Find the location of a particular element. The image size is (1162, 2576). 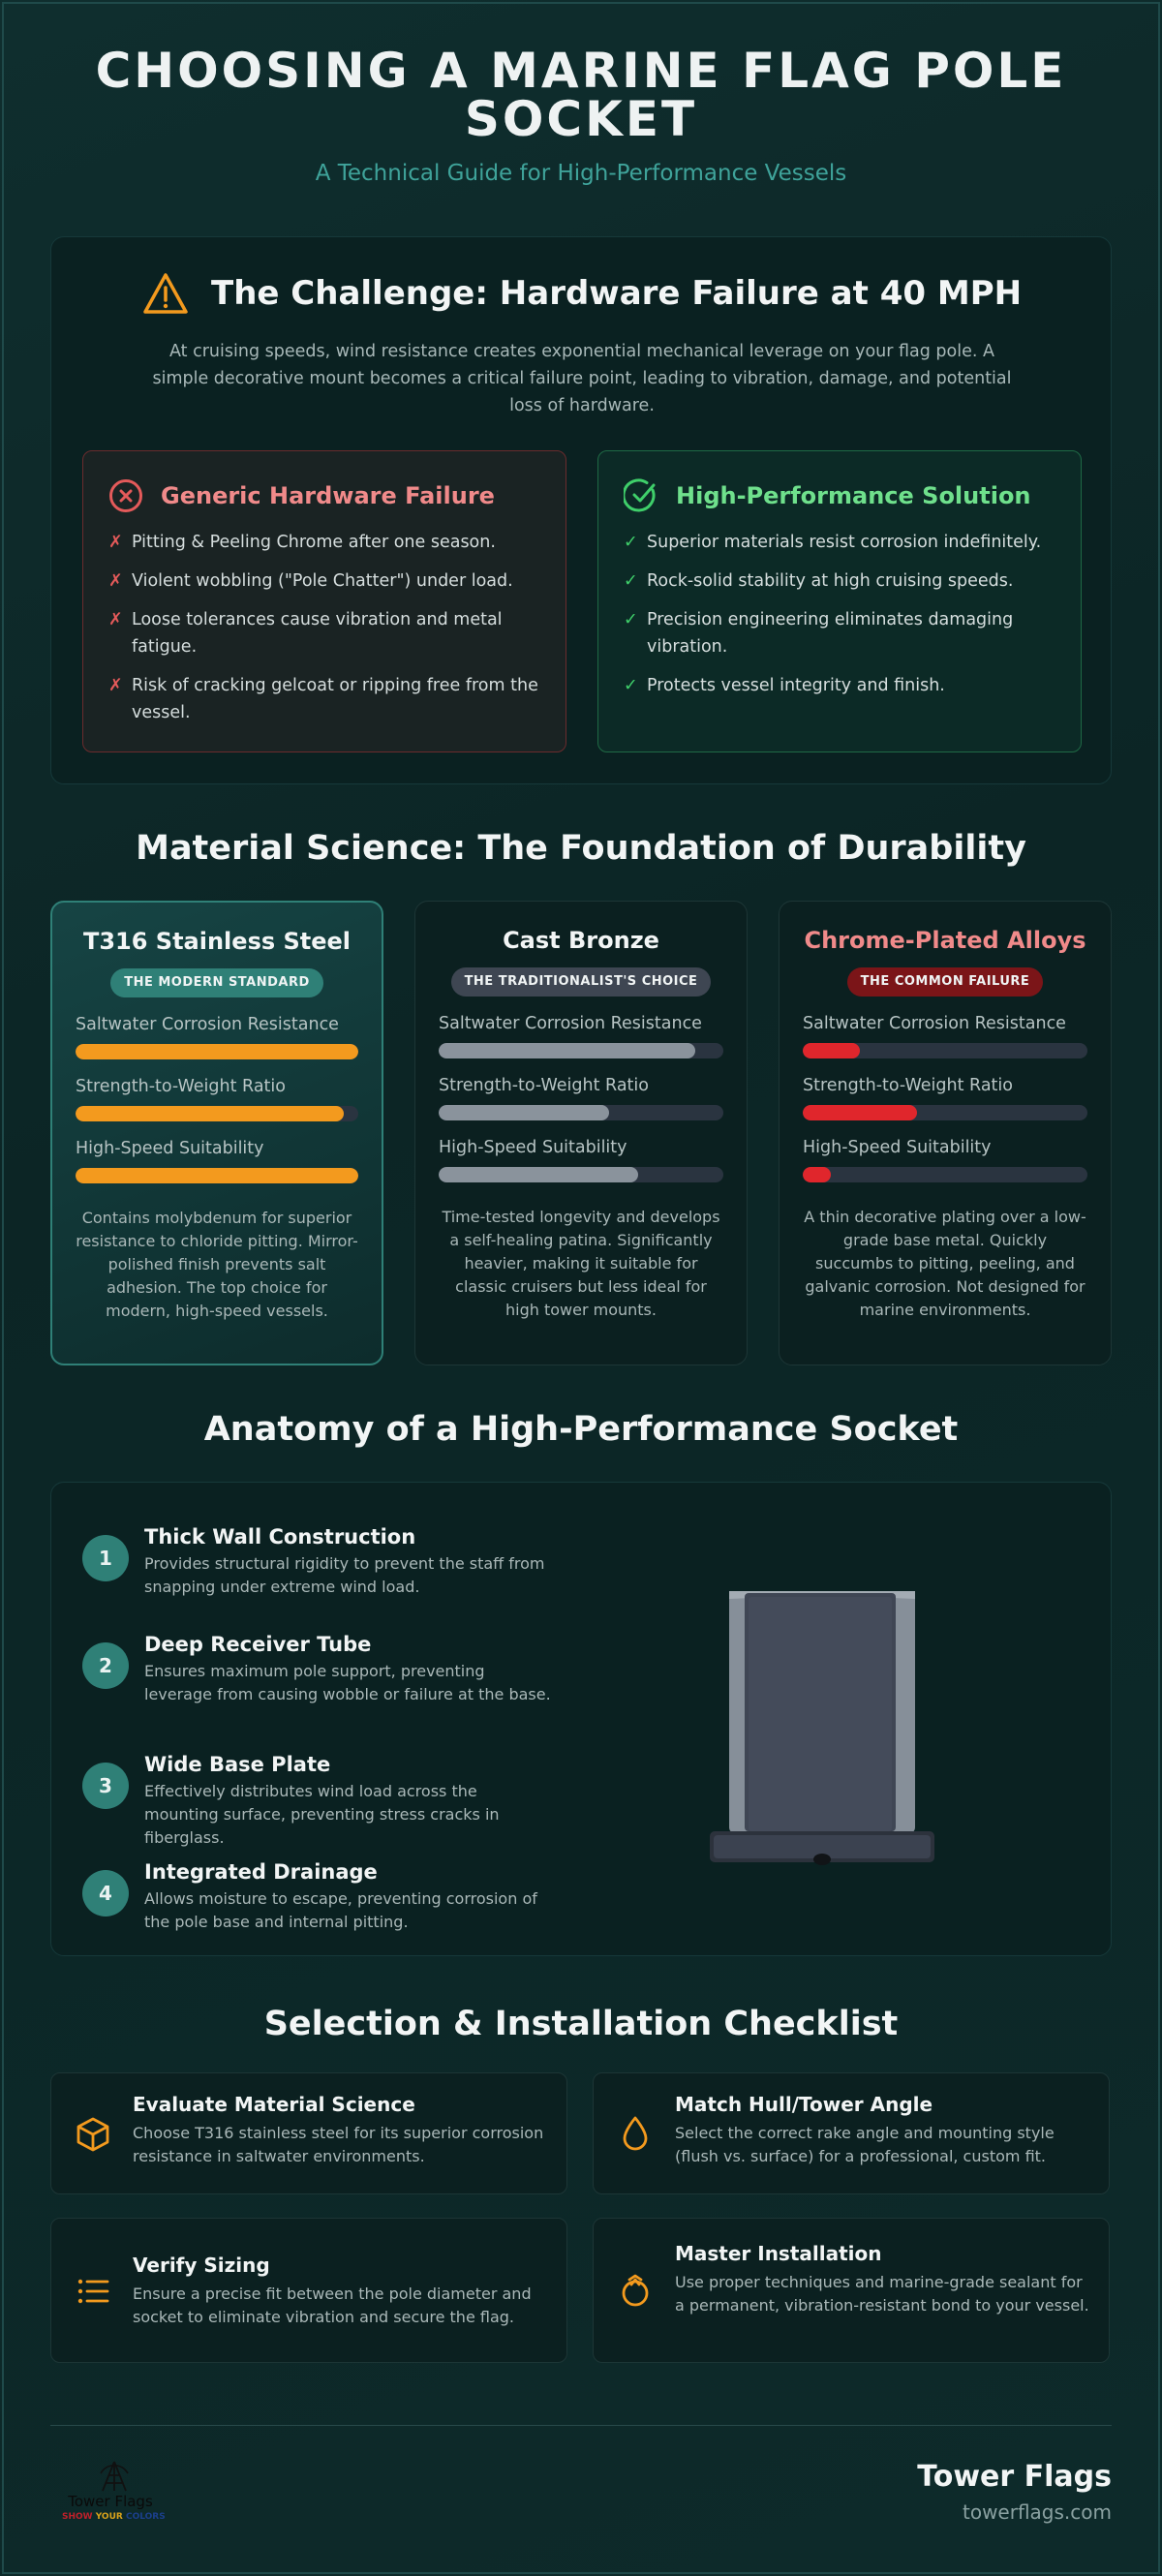

step-number: 2 is located at coordinates (106, 1665).